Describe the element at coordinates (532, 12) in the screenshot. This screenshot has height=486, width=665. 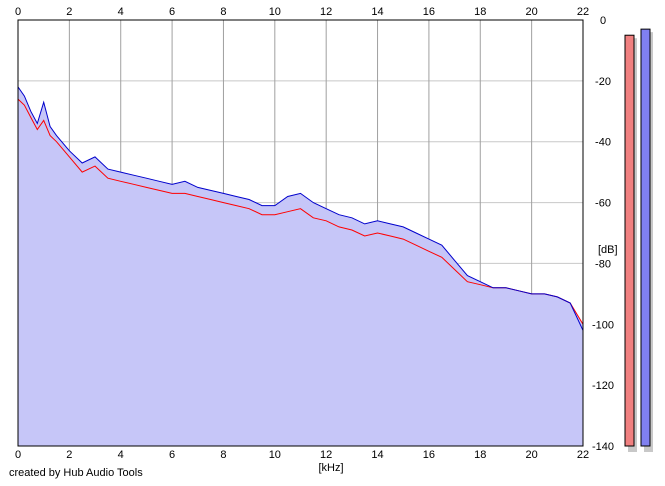
I see `x-tick-label-top: 20` at that location.